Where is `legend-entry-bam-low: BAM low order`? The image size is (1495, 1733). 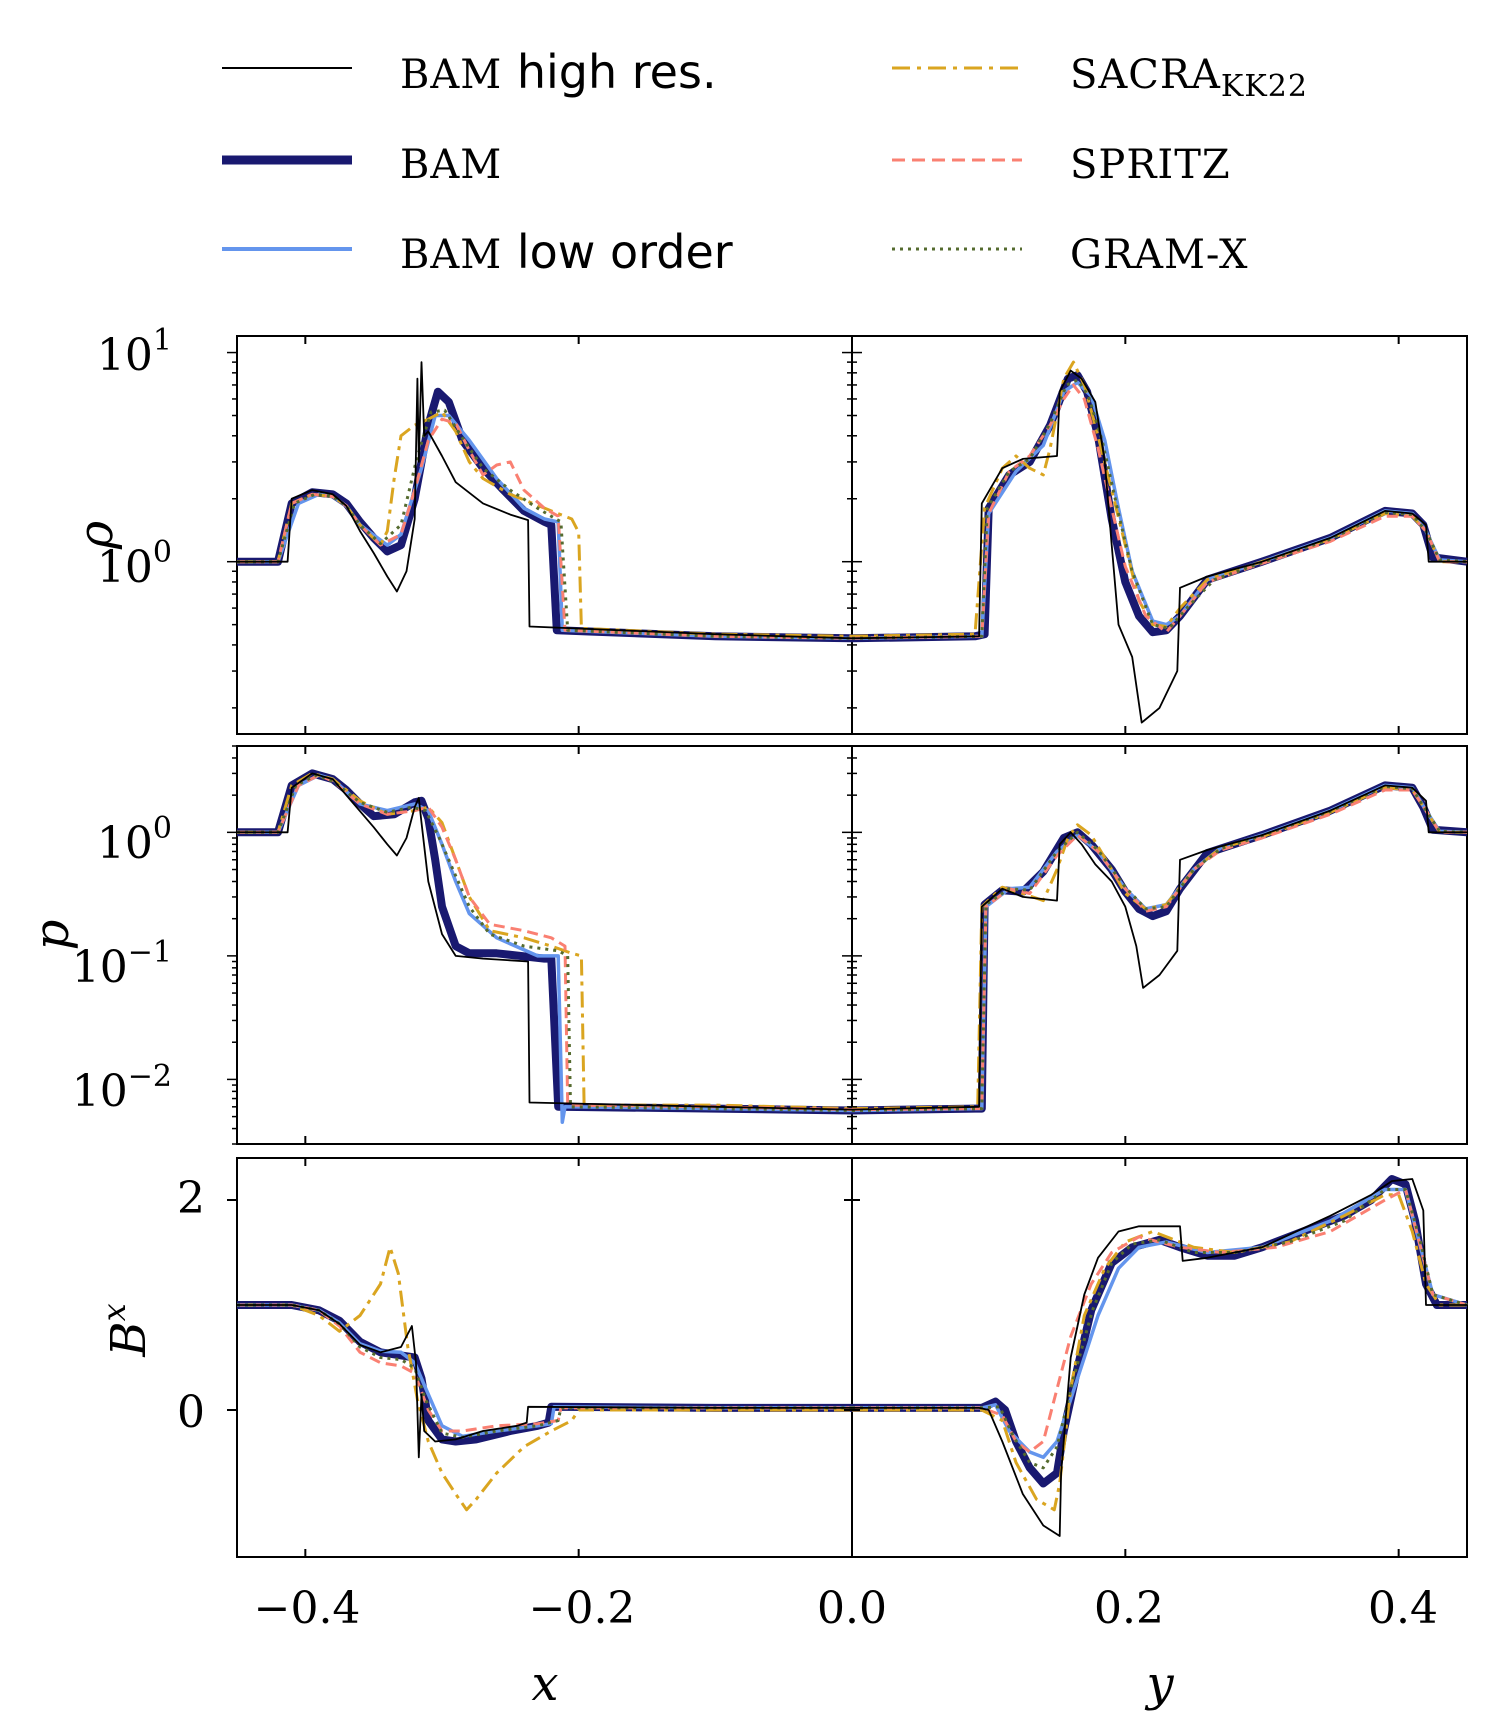
legend-entry-bam-low: BAM low order is located at coordinates (477, 252).